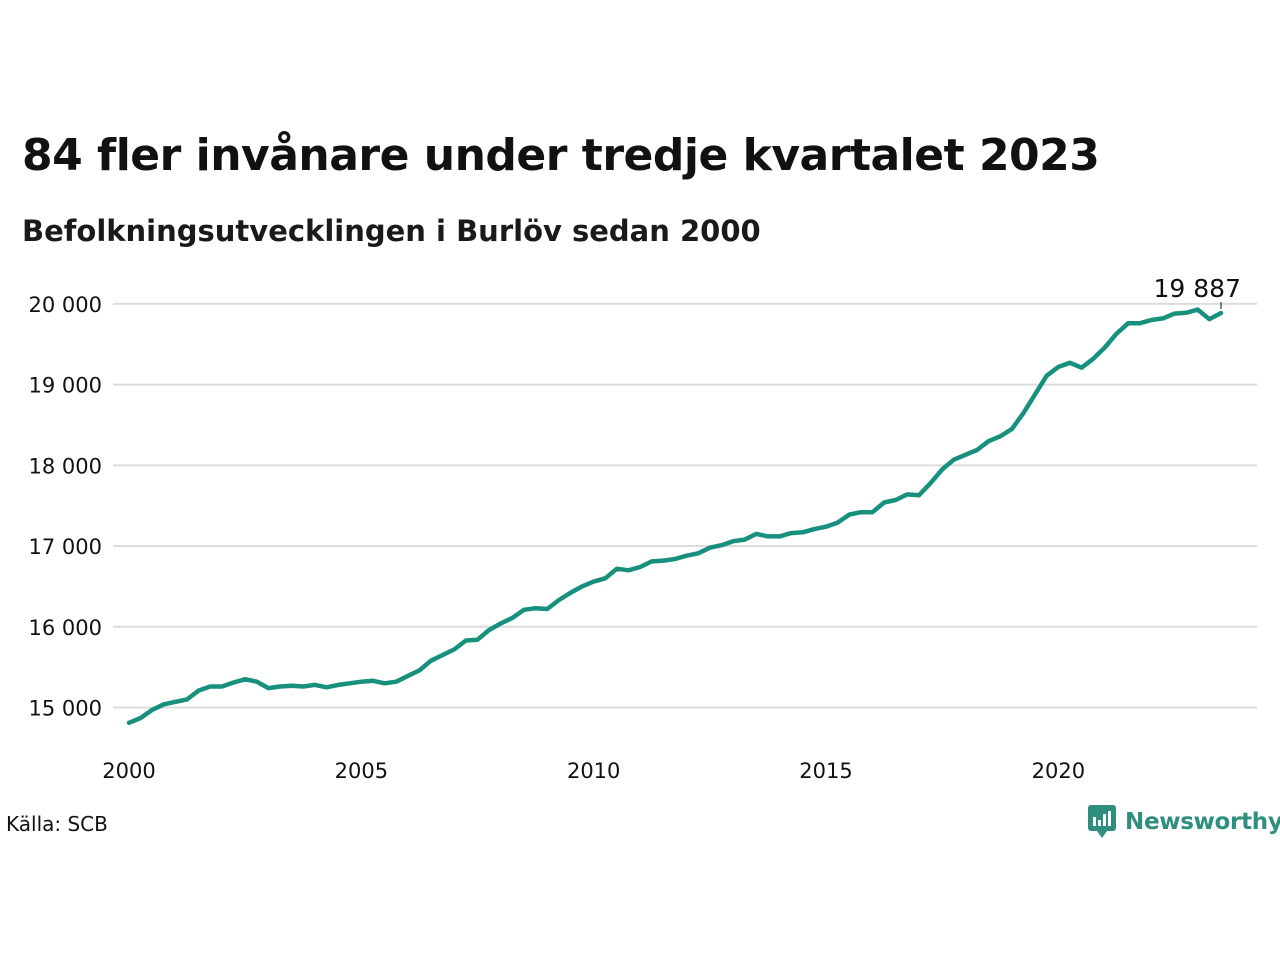 This screenshot has width=1280, height=960. What do you see at coordinates (1058, 771) in the screenshot?
I see `x-tick-label: 2020` at bounding box center [1058, 771].